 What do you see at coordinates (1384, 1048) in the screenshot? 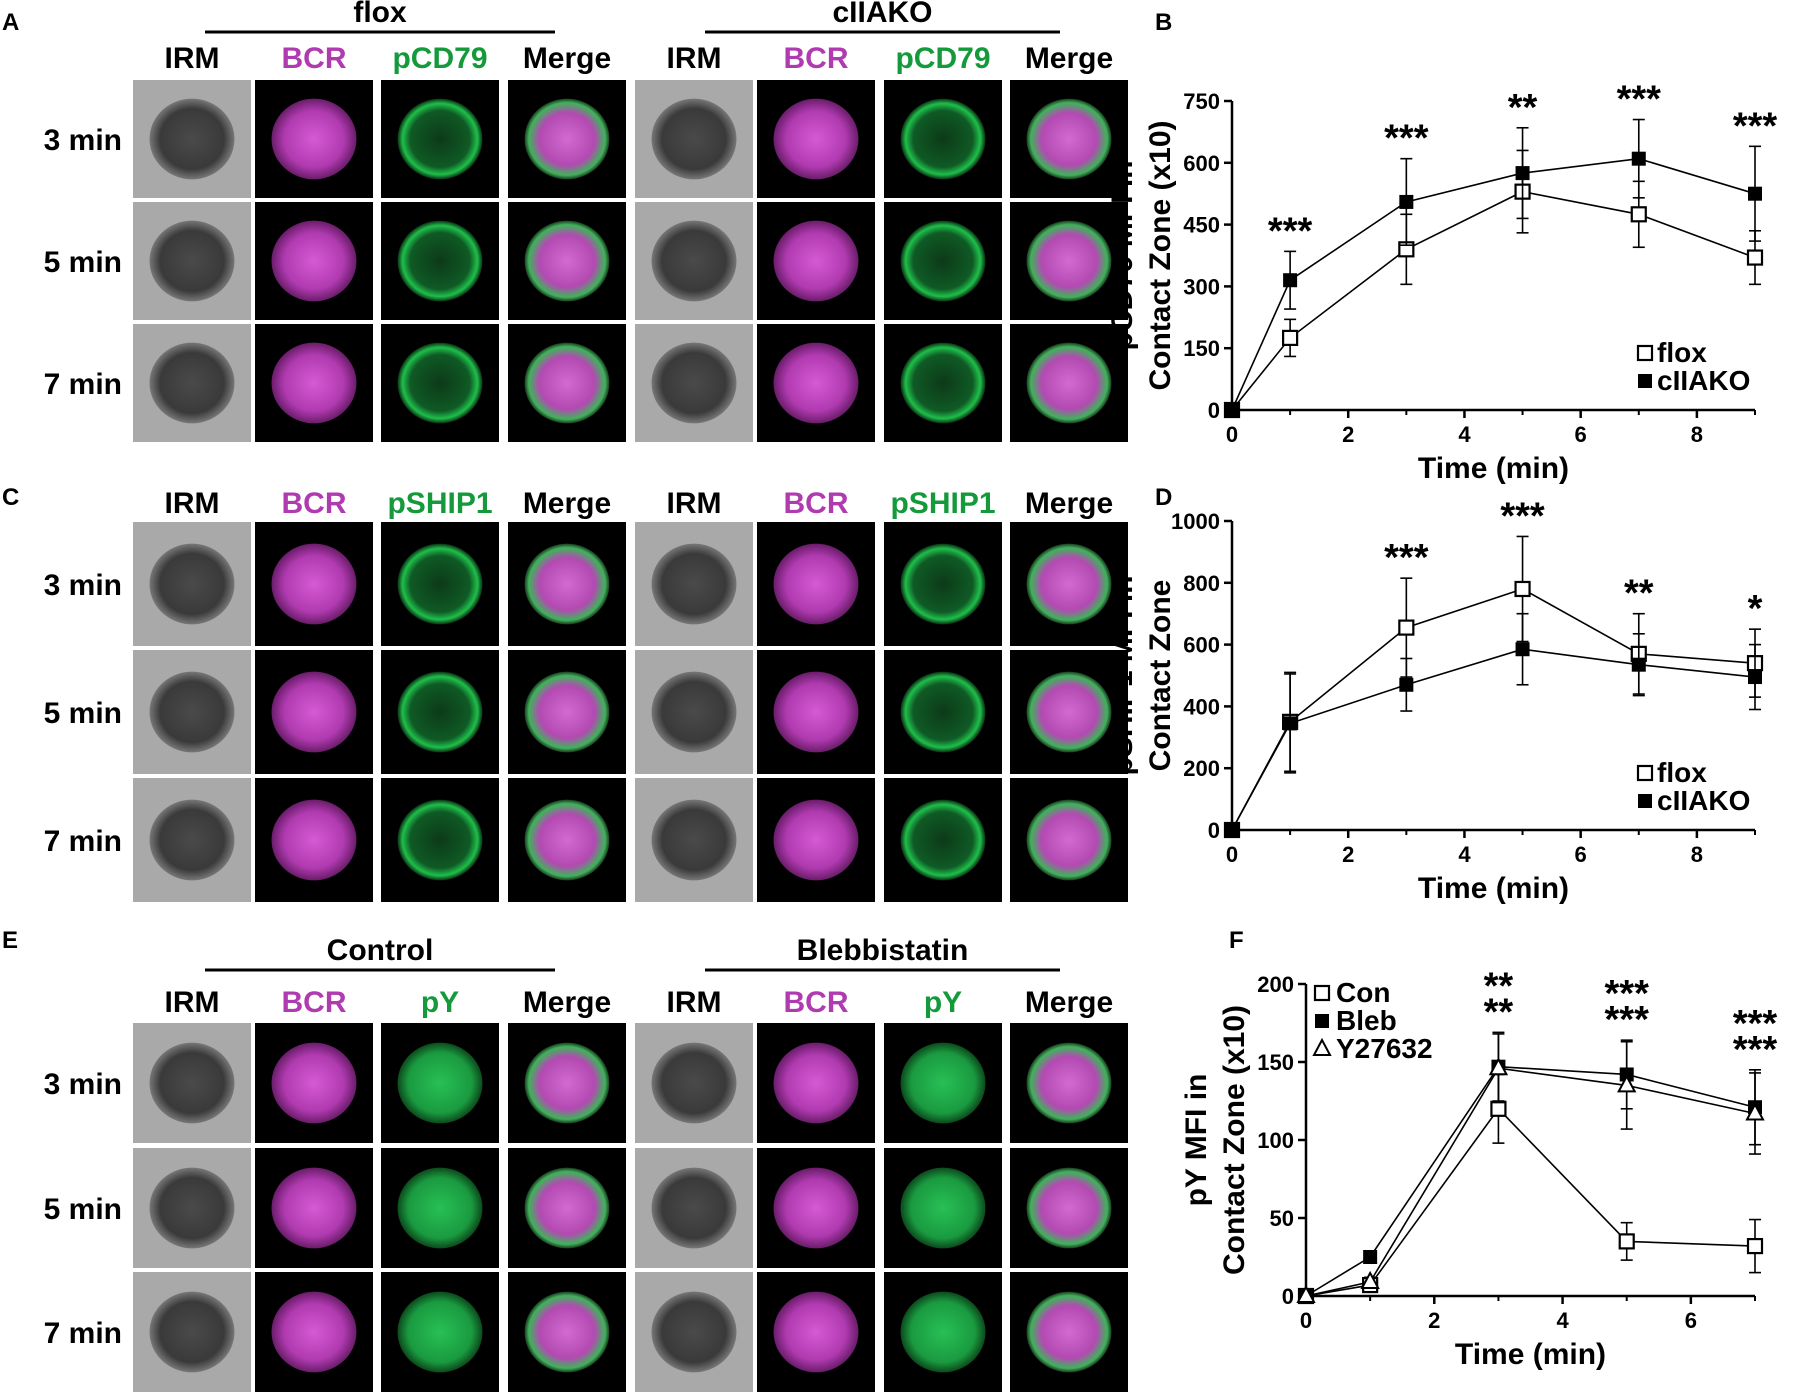
I see `legend-label: Y27632` at bounding box center [1384, 1048].